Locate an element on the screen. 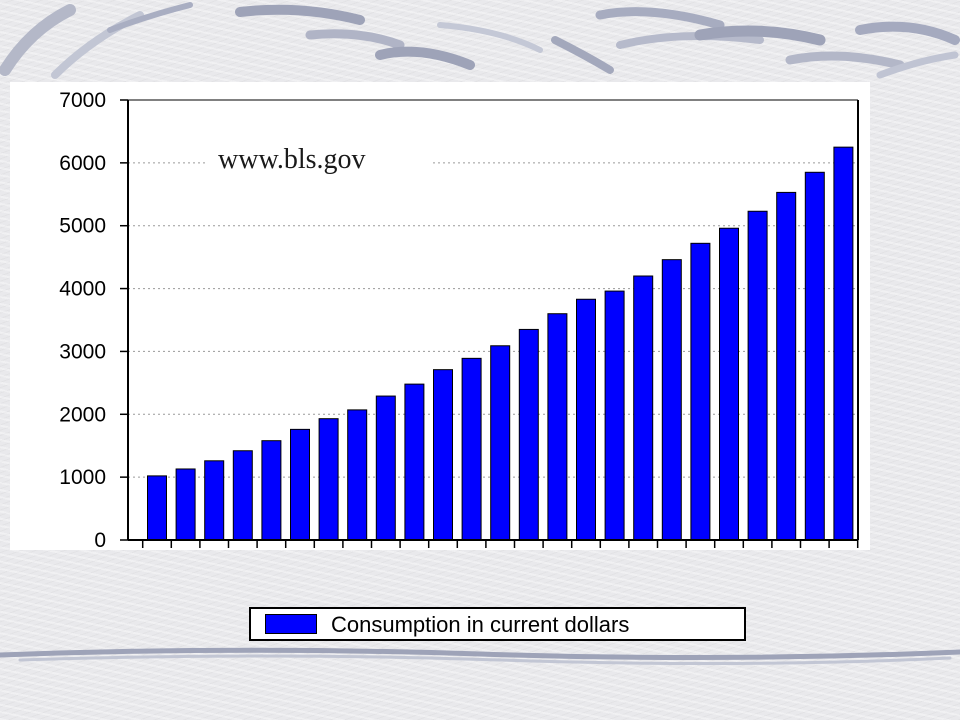 The image size is (960, 720). legend: Consumption in current dollars is located at coordinates (497, 624).